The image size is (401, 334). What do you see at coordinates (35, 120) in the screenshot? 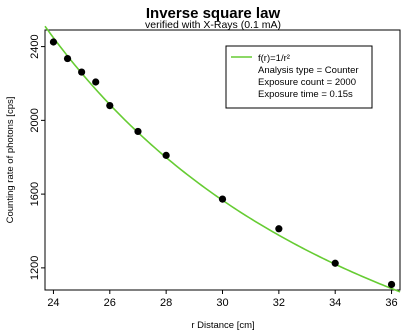
I see `y-tick-label: 2000` at bounding box center [35, 120].